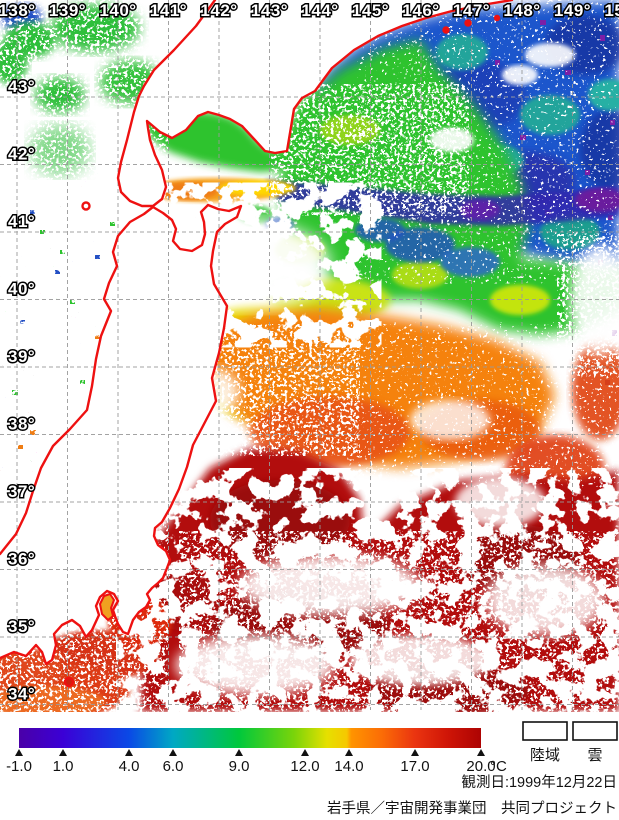 The height and width of the screenshot is (820, 619). Describe the element at coordinates (21, 424) in the screenshot. I see `latitude-label: 38°` at that location.